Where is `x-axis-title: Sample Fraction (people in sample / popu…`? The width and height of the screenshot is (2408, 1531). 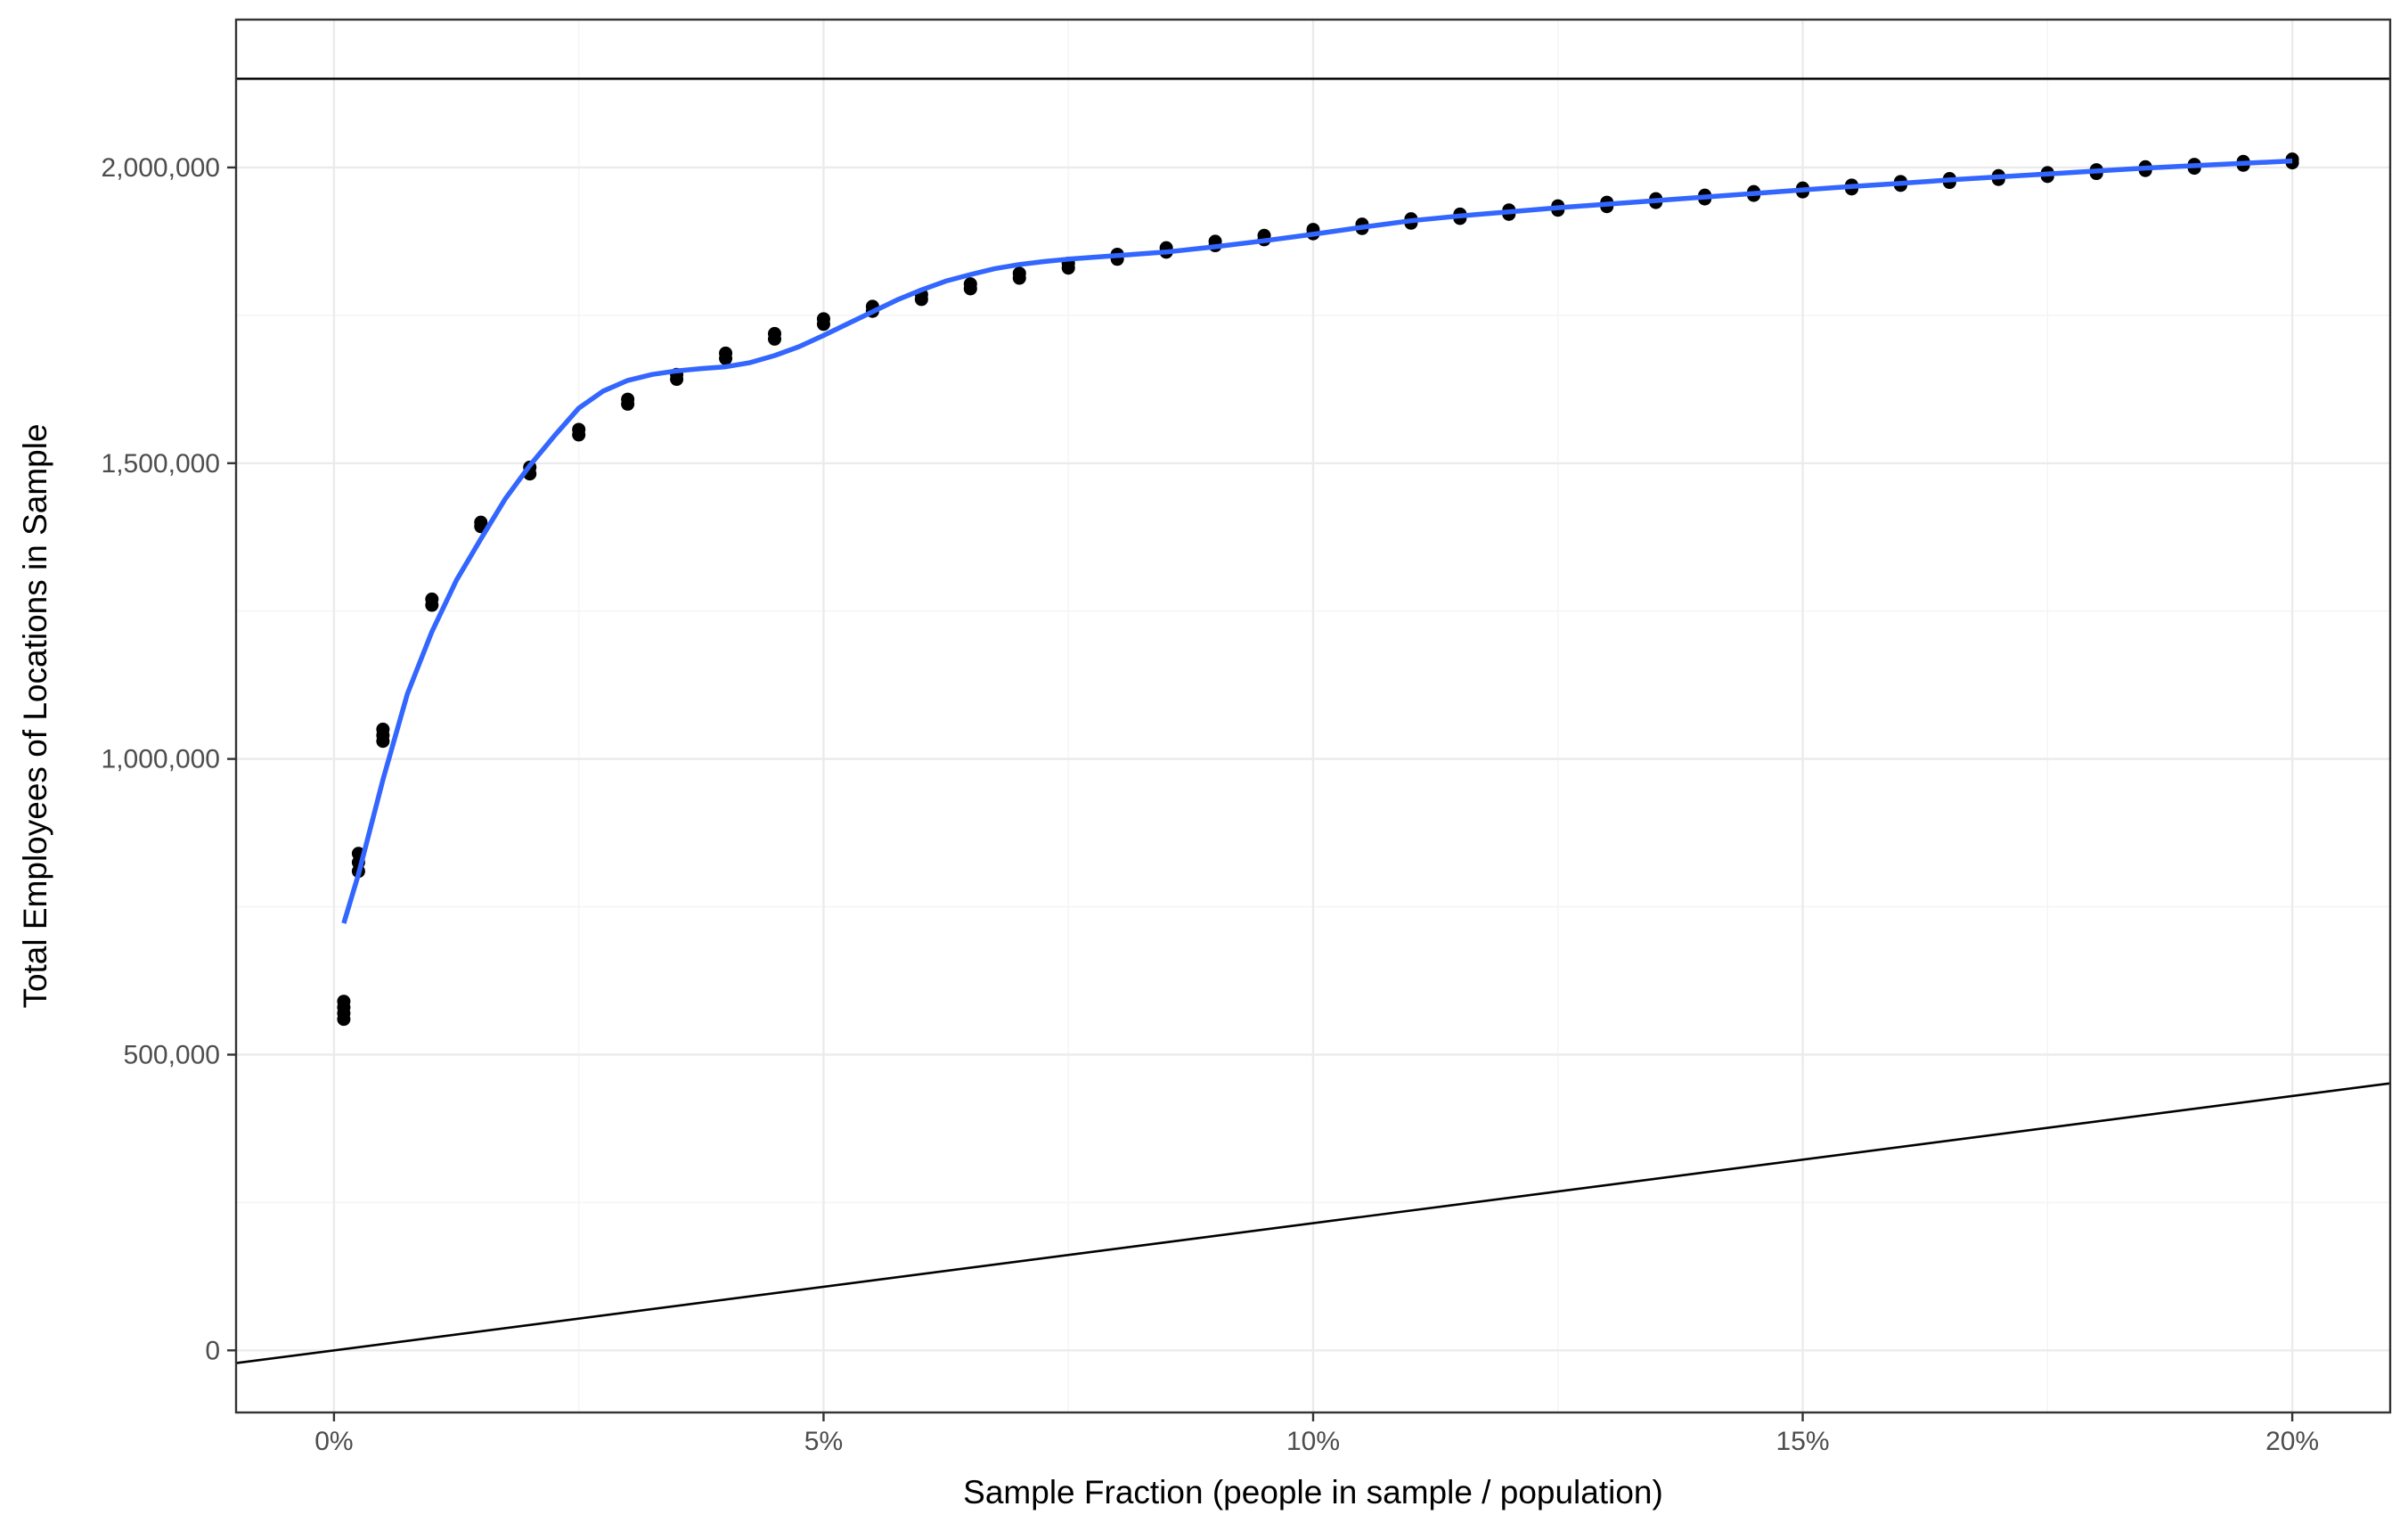
x-axis-title: Sample Fraction (people in sample / popu… is located at coordinates (1313, 1492).